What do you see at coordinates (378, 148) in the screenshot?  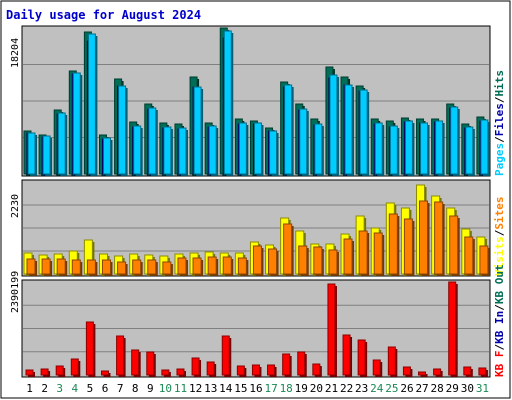 I see `bar-top-pages-day-24-body` at bounding box center [378, 148].